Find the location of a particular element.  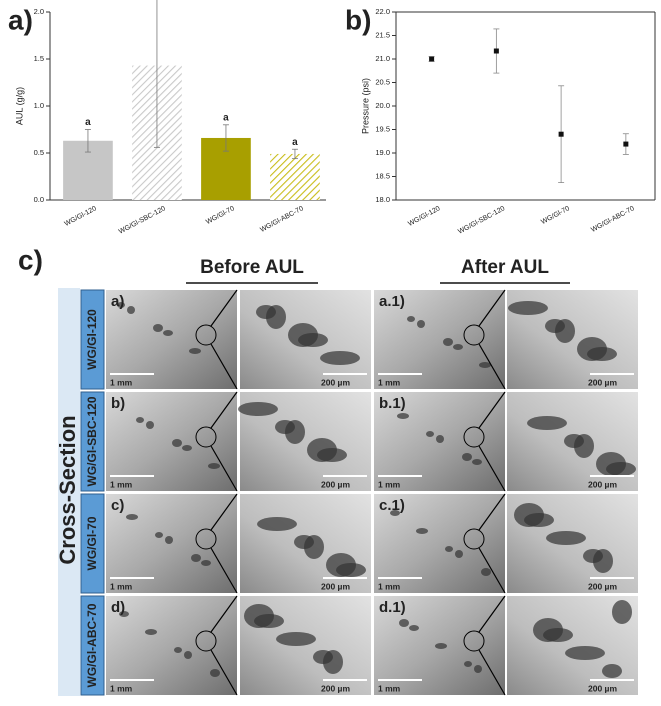

row-label: WG/Gl-SBC-120 is located at coordinates (92, 441).